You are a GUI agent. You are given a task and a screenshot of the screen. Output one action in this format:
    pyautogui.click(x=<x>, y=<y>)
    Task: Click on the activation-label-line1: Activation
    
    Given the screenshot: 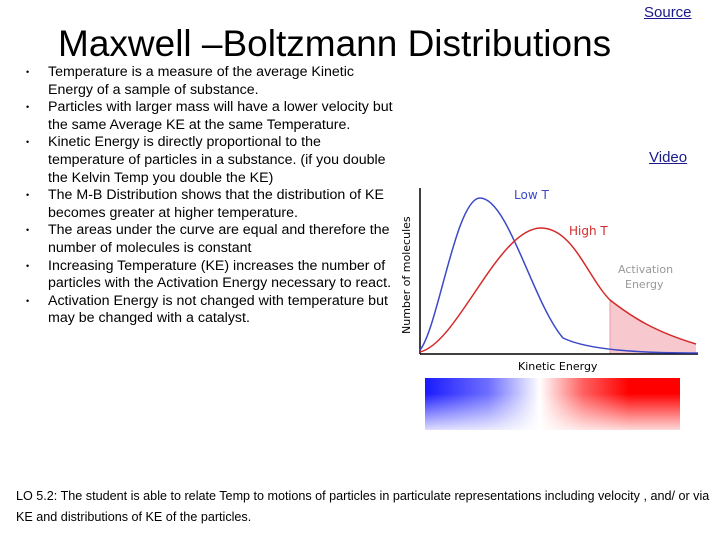 What is the action you would take?
    pyautogui.click(x=645, y=269)
    